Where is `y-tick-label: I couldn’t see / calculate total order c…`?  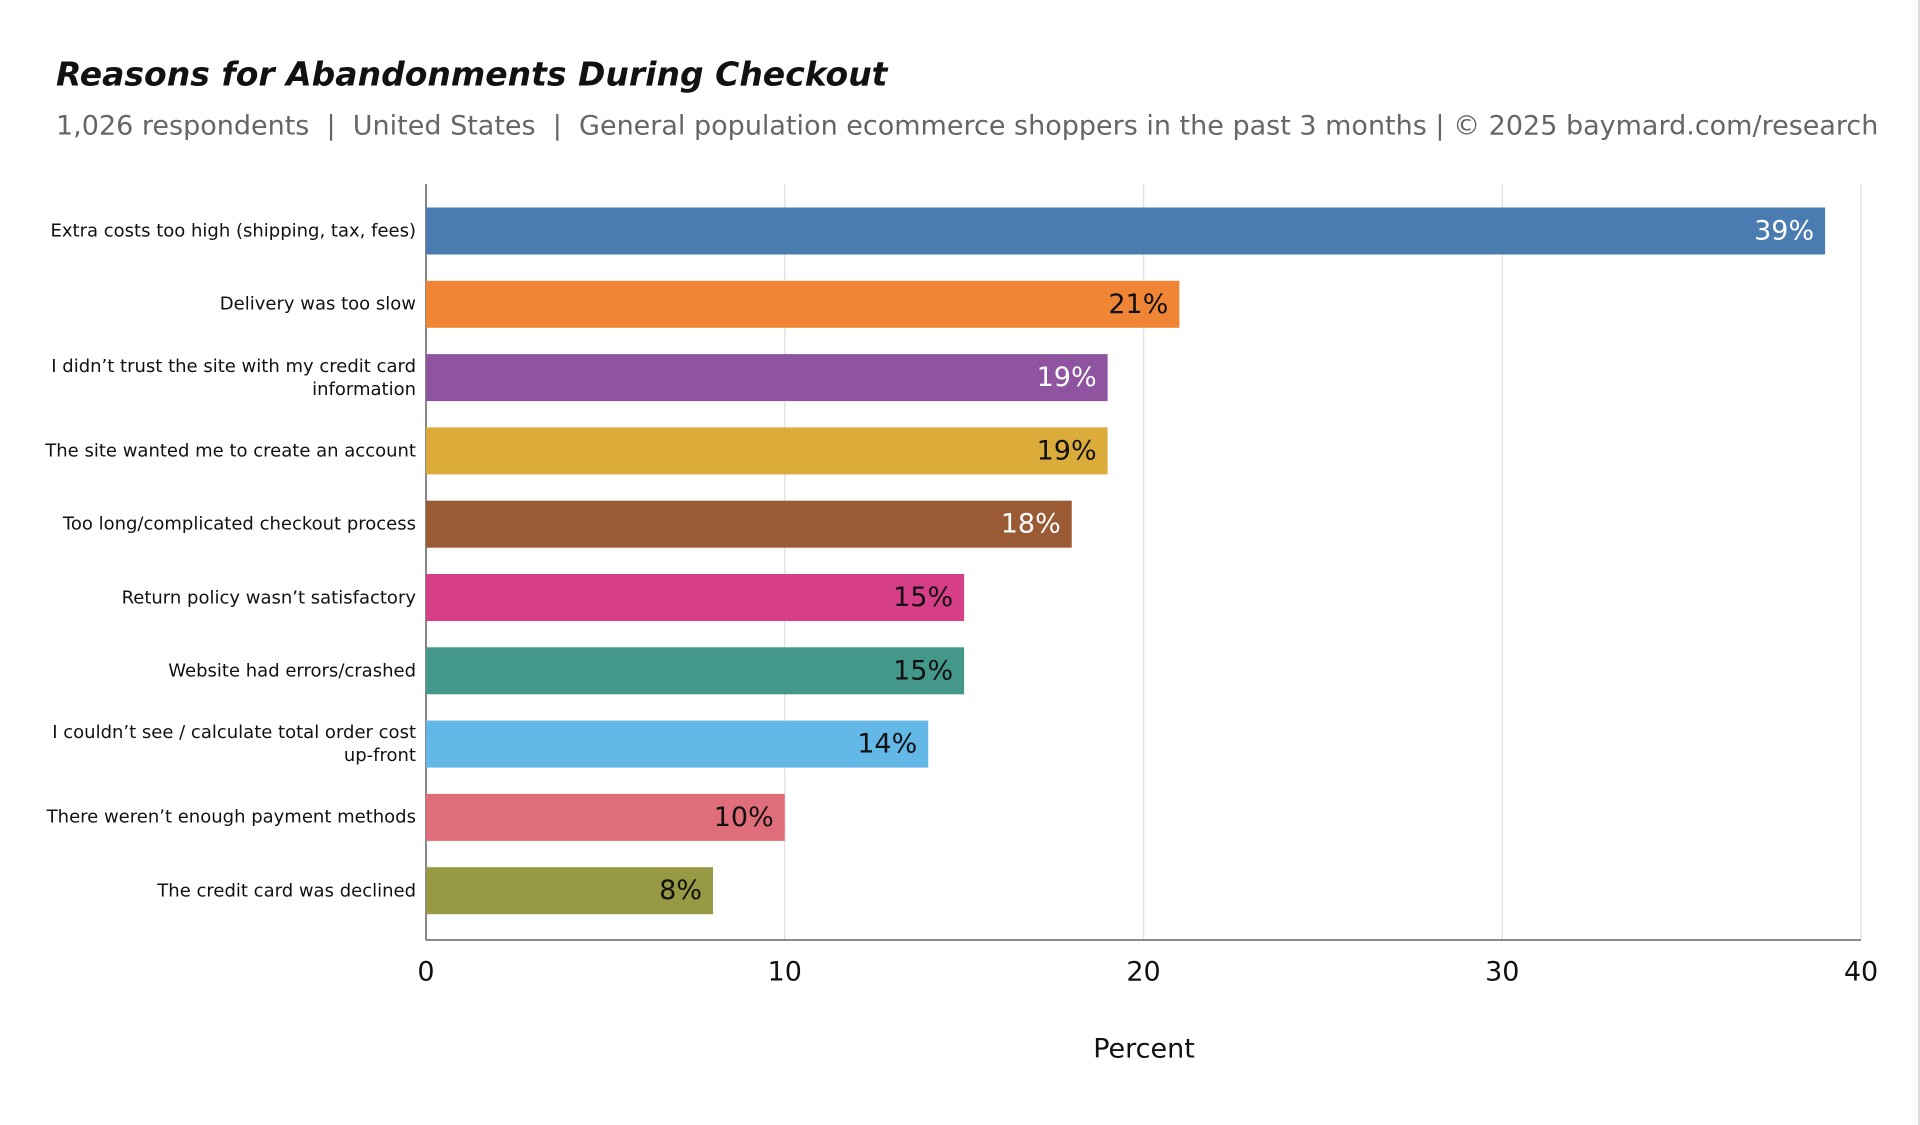
y-tick-label: I couldn’t see / calculate total order c… is located at coordinates (234, 744).